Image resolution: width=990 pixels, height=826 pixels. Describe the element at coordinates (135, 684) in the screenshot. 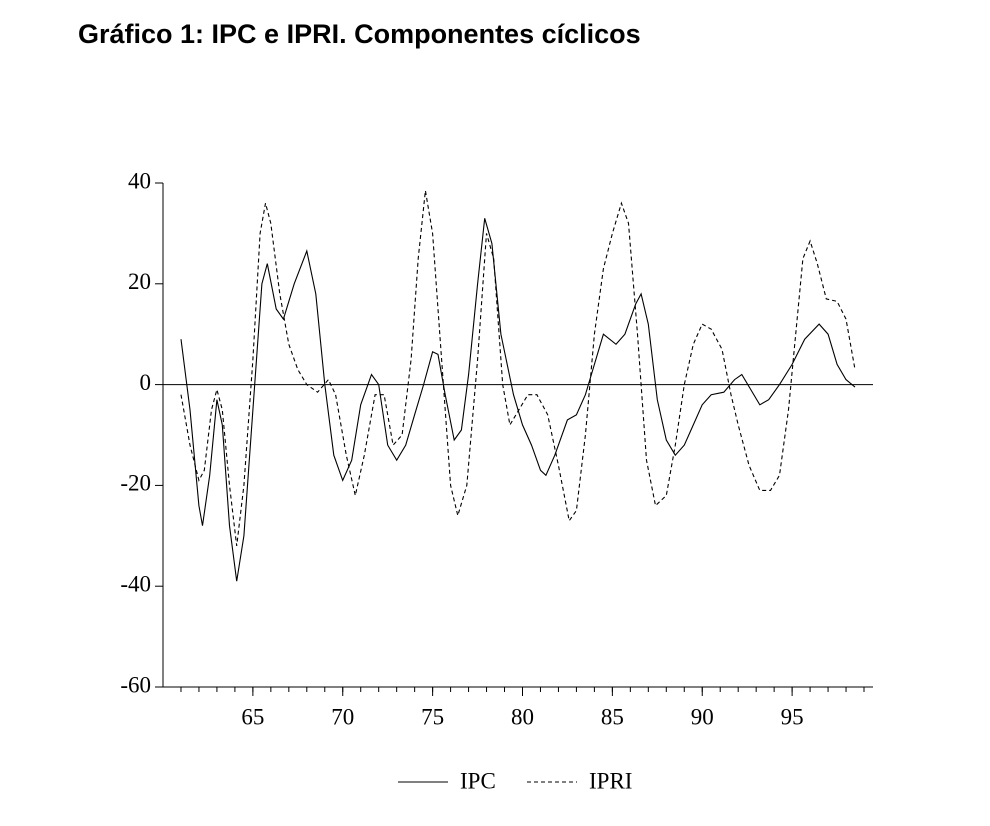

I see `y-tick-label: -60` at that location.